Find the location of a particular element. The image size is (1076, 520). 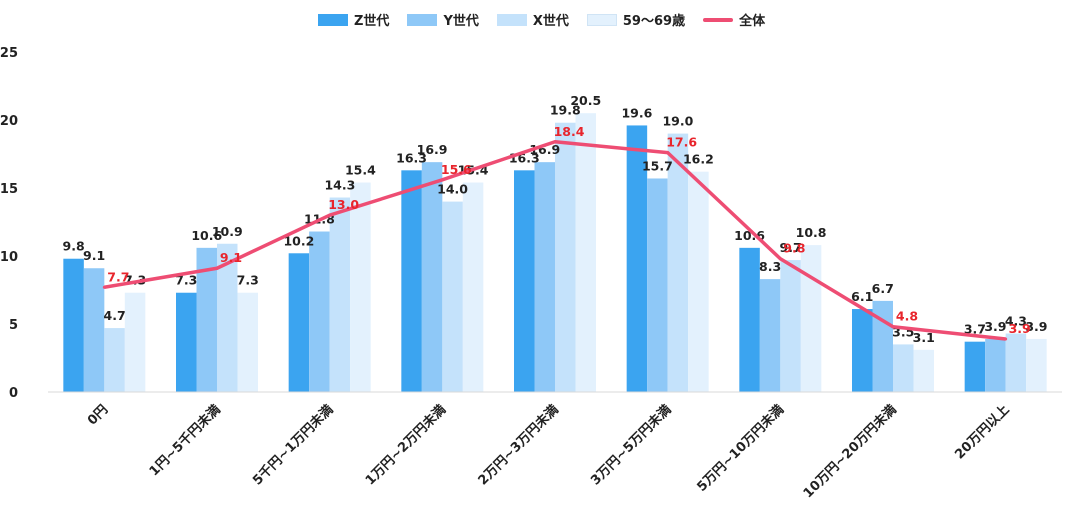

bar-value-label: 19.0 is located at coordinates (677, 121).